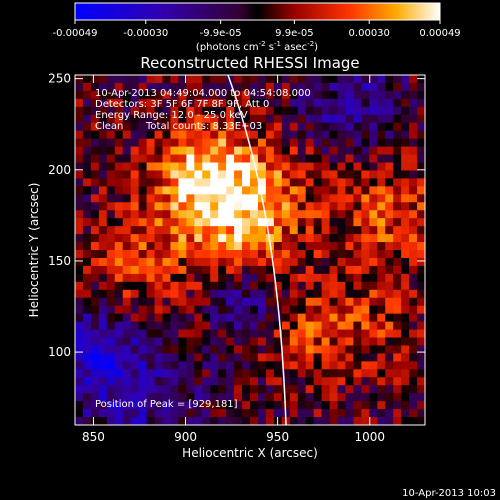 This screenshot has height=500, width=500. I want to click on x-tick-label: 950, so click(277, 437).